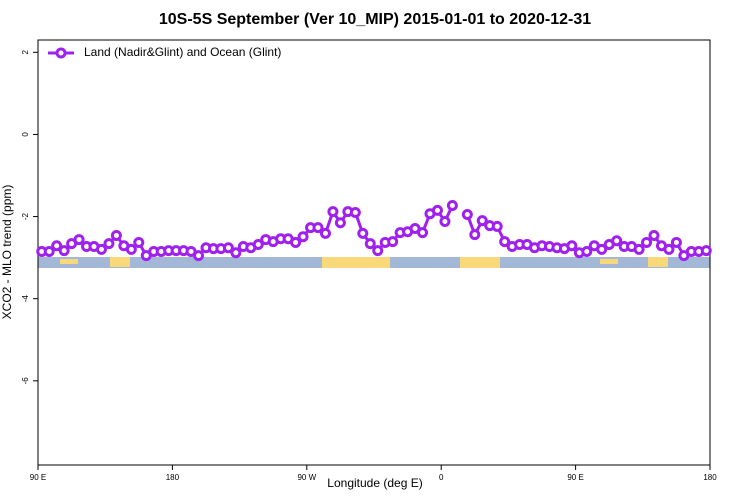  Describe the element at coordinates (25, 381) in the screenshot. I see `y-tick-label: -6` at that location.